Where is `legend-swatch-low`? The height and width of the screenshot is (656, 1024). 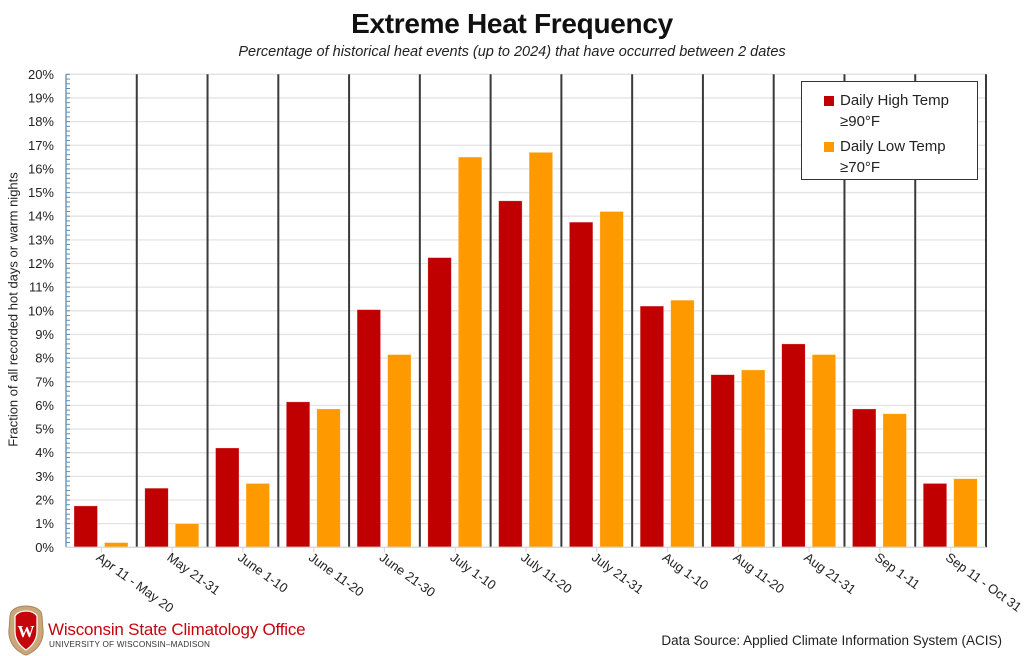 legend-swatch-low is located at coordinates (829, 147).